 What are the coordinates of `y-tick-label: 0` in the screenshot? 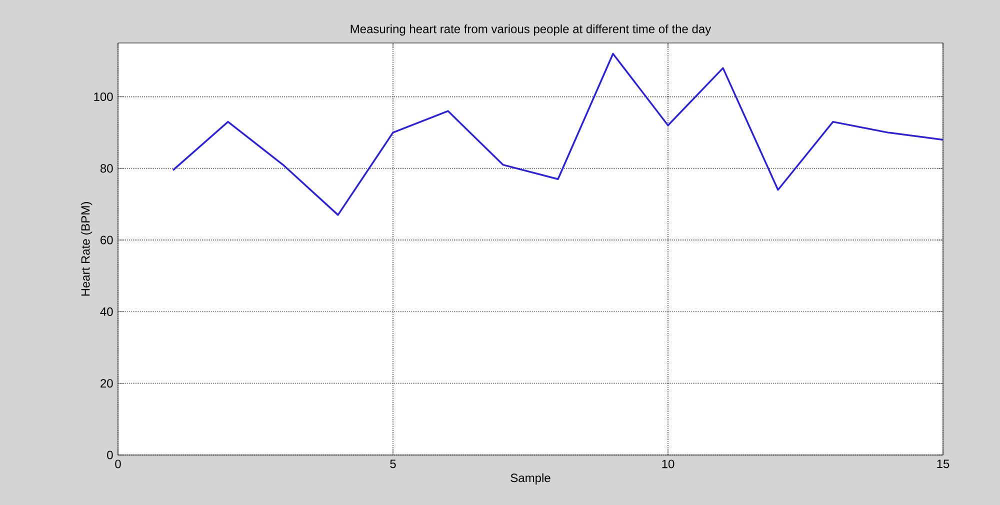 It's located at (110, 455).